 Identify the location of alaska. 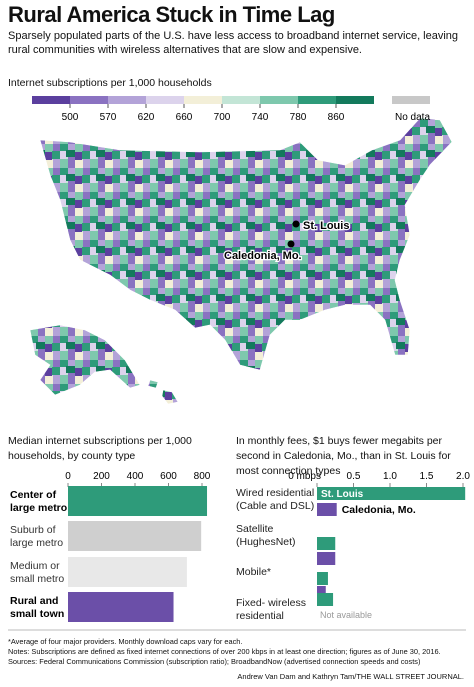
(85, 360).